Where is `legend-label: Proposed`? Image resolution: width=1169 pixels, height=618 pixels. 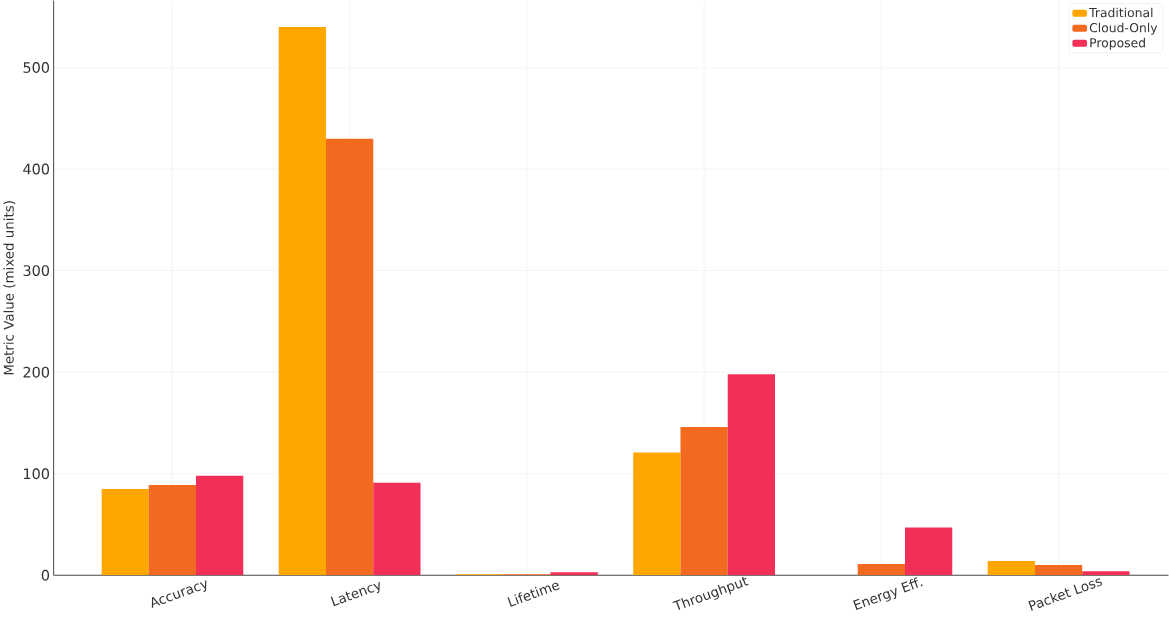
legend-label: Proposed is located at coordinates (1117, 43).